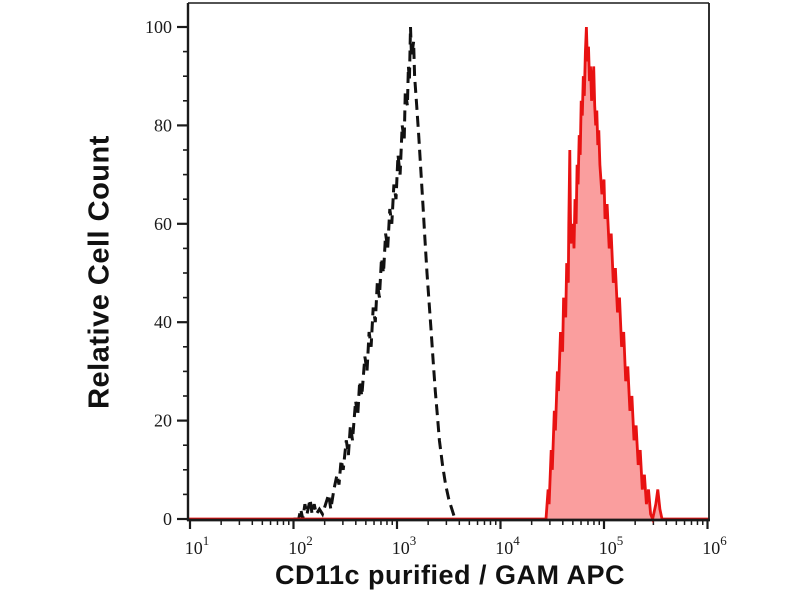  What do you see at coordinates (450, 575) in the screenshot?
I see `x-axis-title: CD11c purified / GAM APC` at bounding box center [450, 575].